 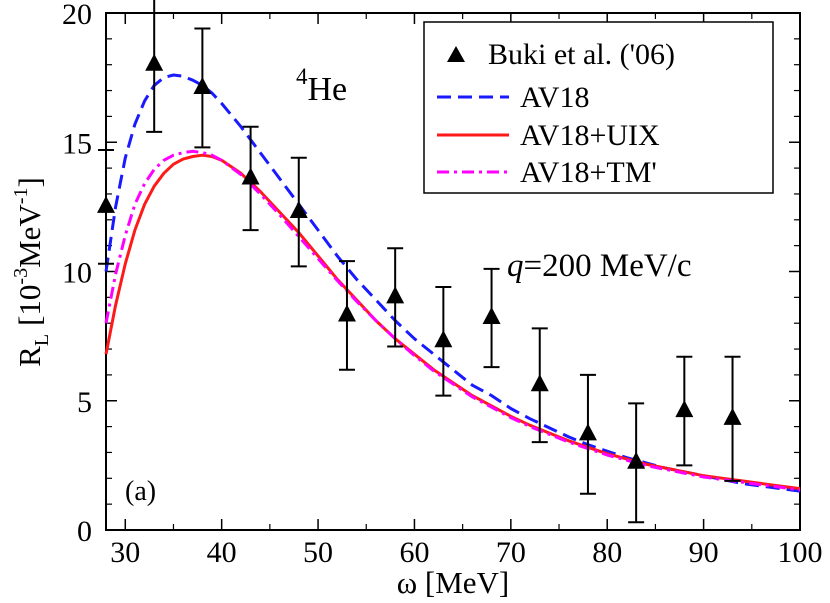 What do you see at coordinates (21, 276) in the screenshot?
I see `y-label-exp1: -3` at bounding box center [21, 276].